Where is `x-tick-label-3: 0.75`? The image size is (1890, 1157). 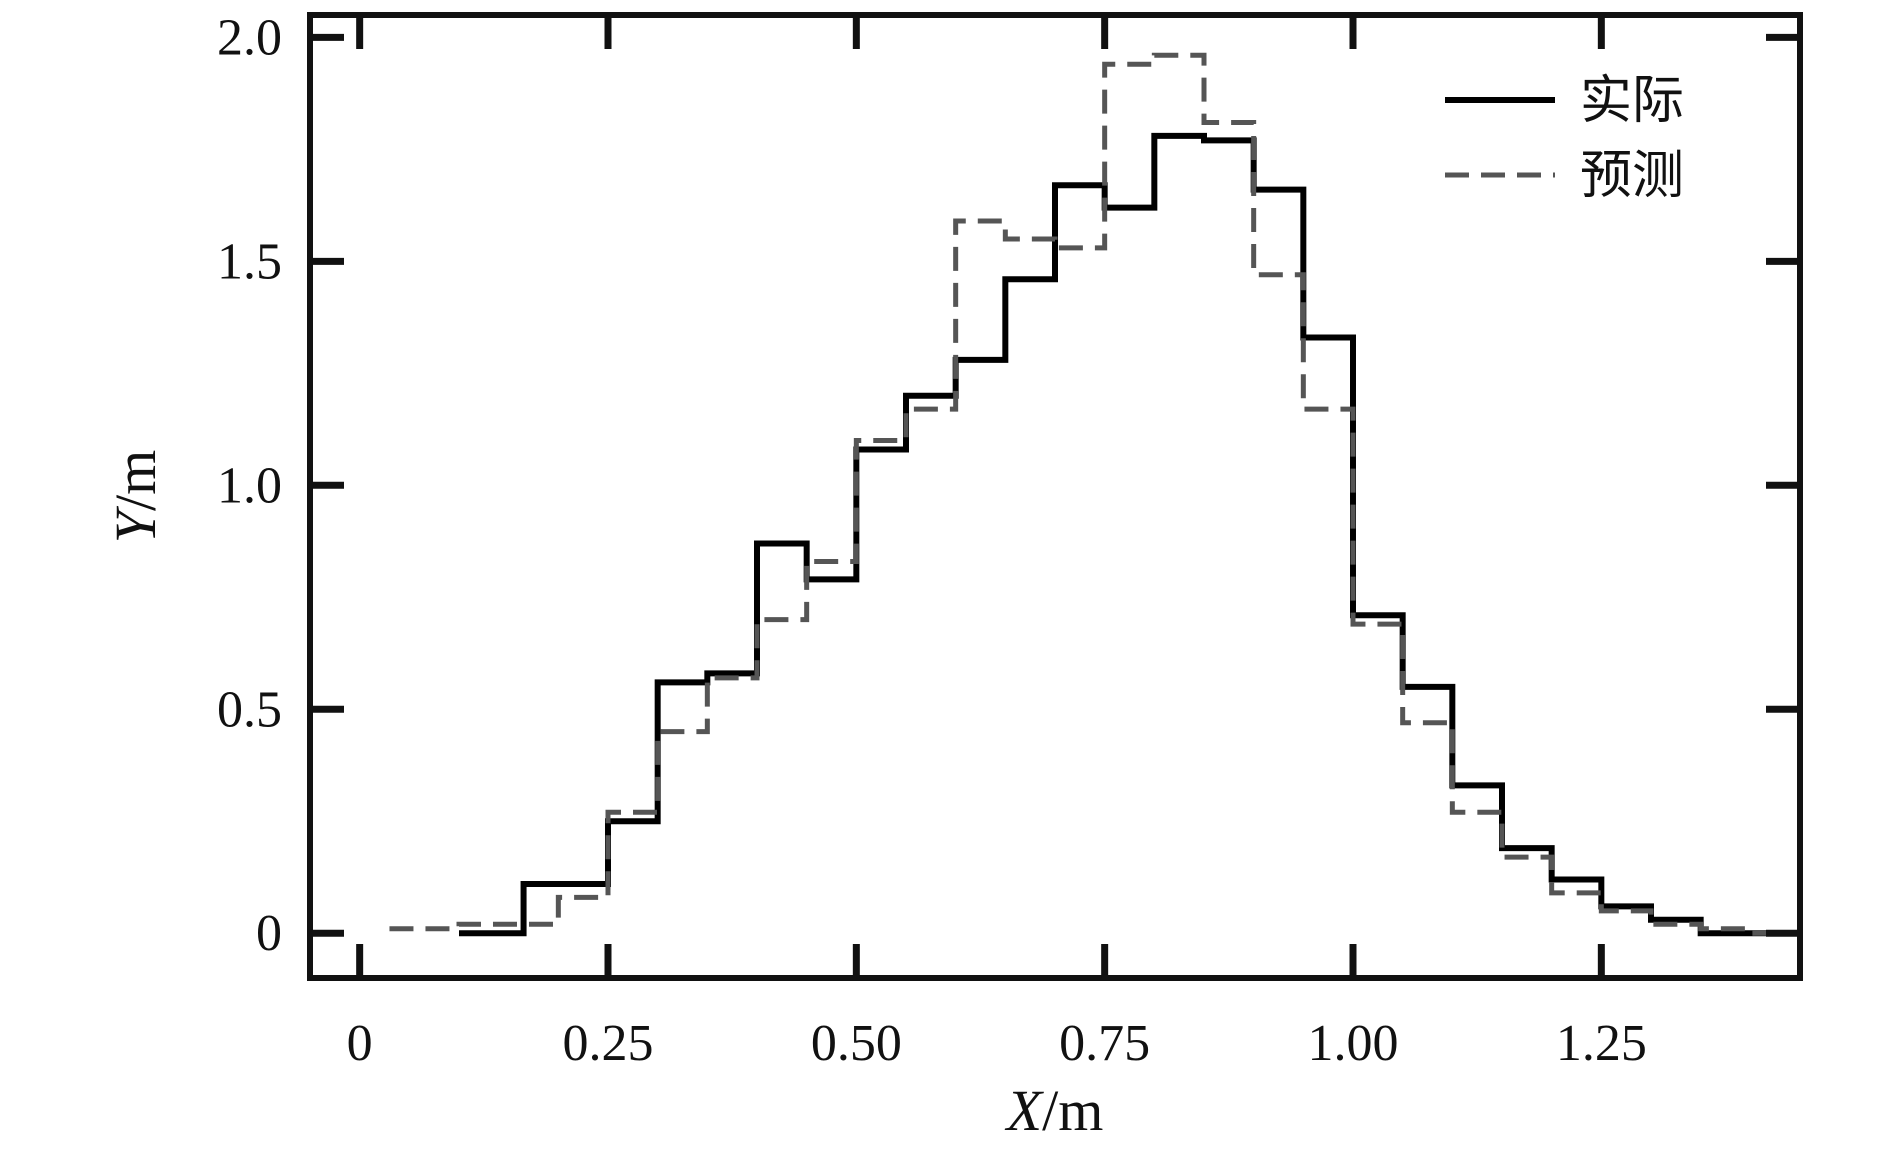
x-tick-label-3: 0.75 is located at coordinates (1104, 1043).